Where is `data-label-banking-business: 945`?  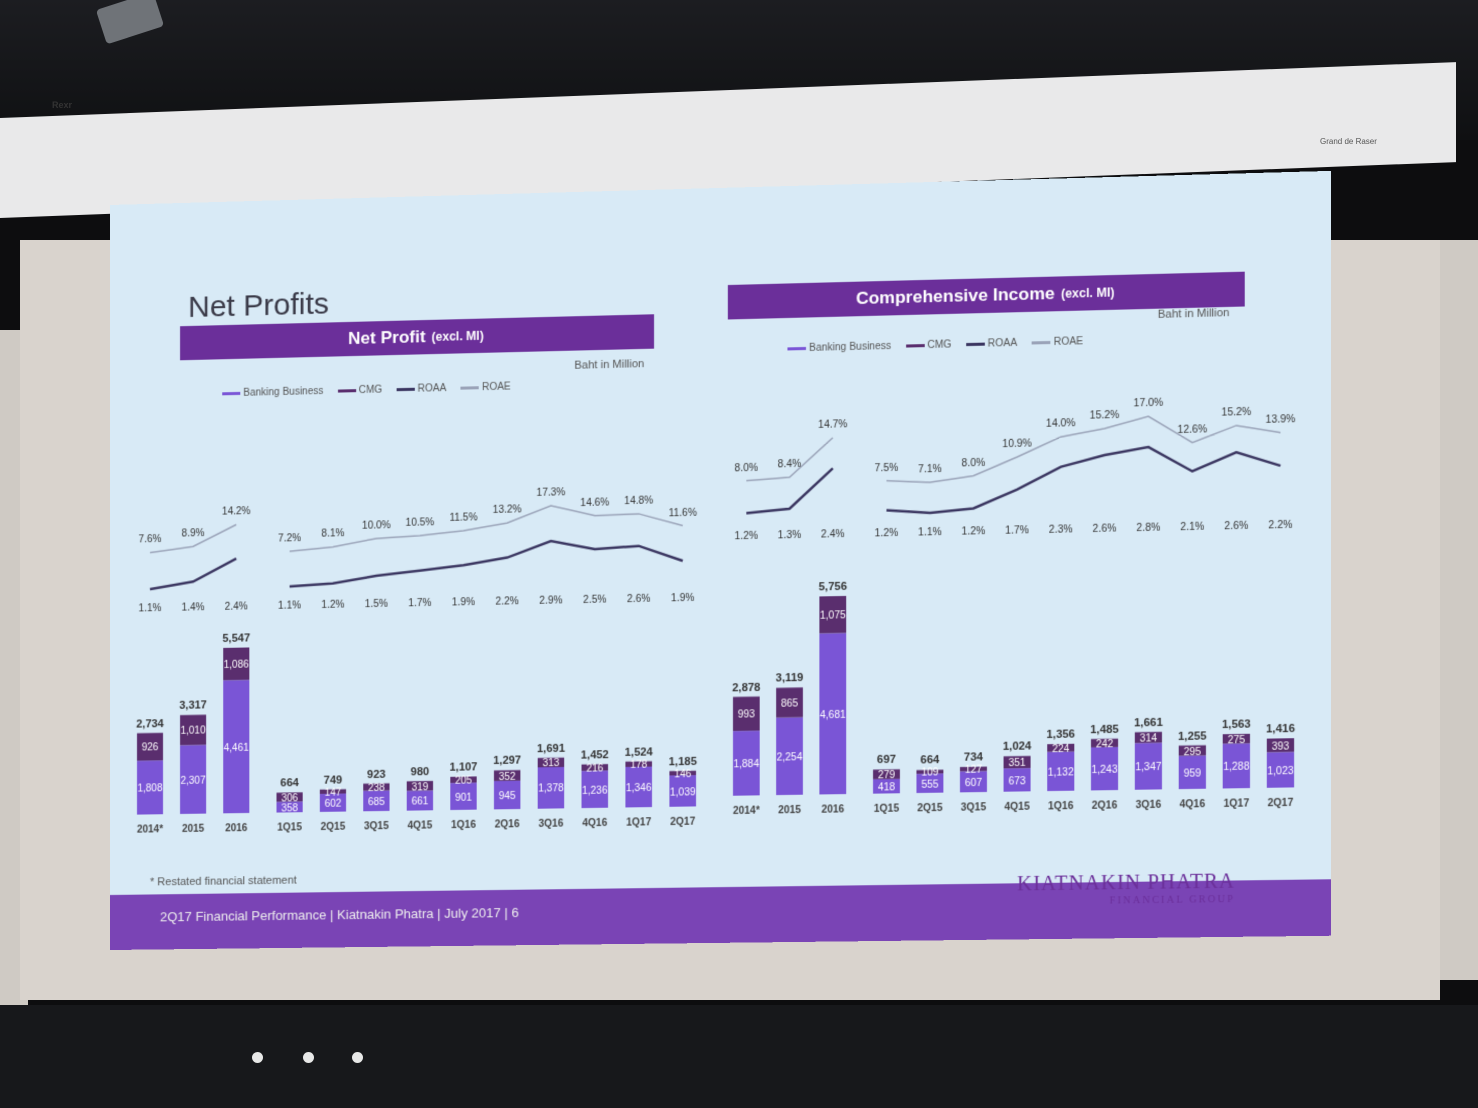 data-label-banking-business: 945 is located at coordinates (507, 796).